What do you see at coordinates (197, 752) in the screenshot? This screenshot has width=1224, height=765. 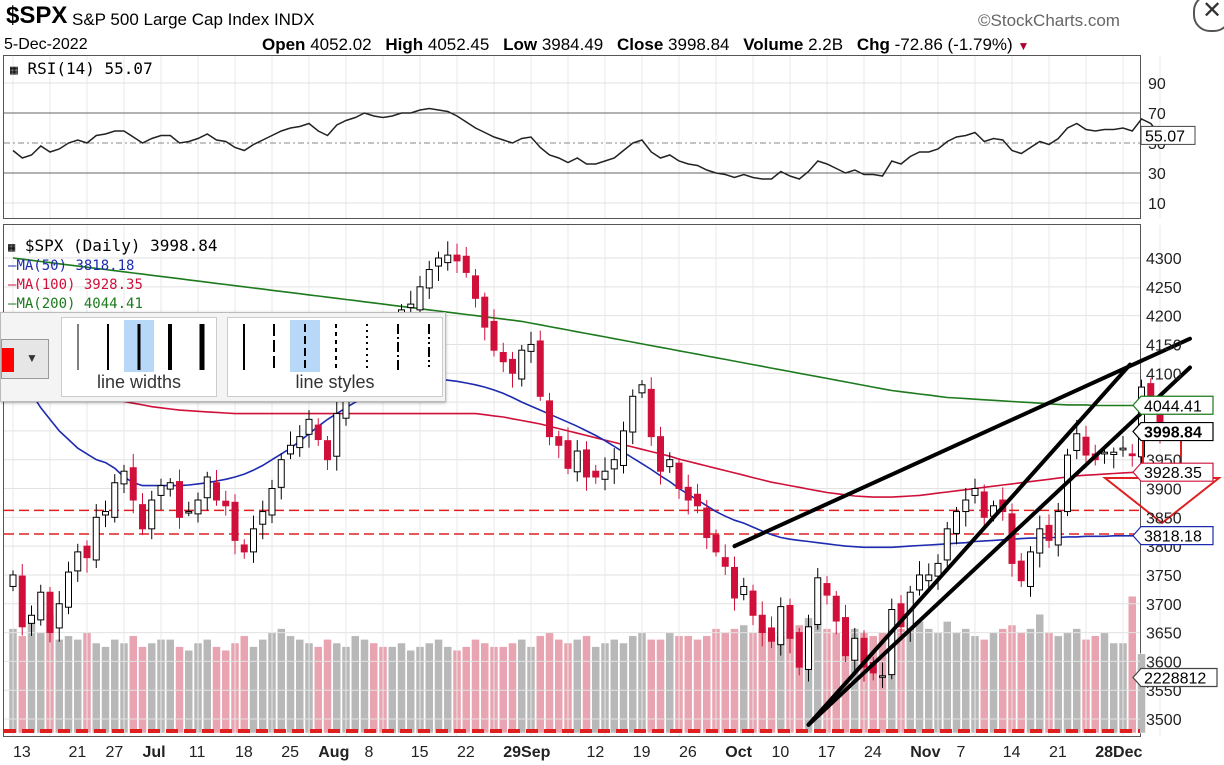 I see `date-tick-label: 11` at bounding box center [197, 752].